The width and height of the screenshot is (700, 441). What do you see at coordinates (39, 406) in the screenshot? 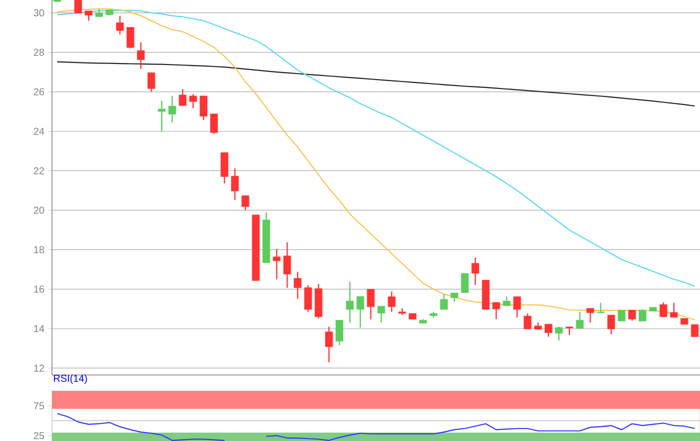
I see `y-tick-label: 75` at bounding box center [39, 406].